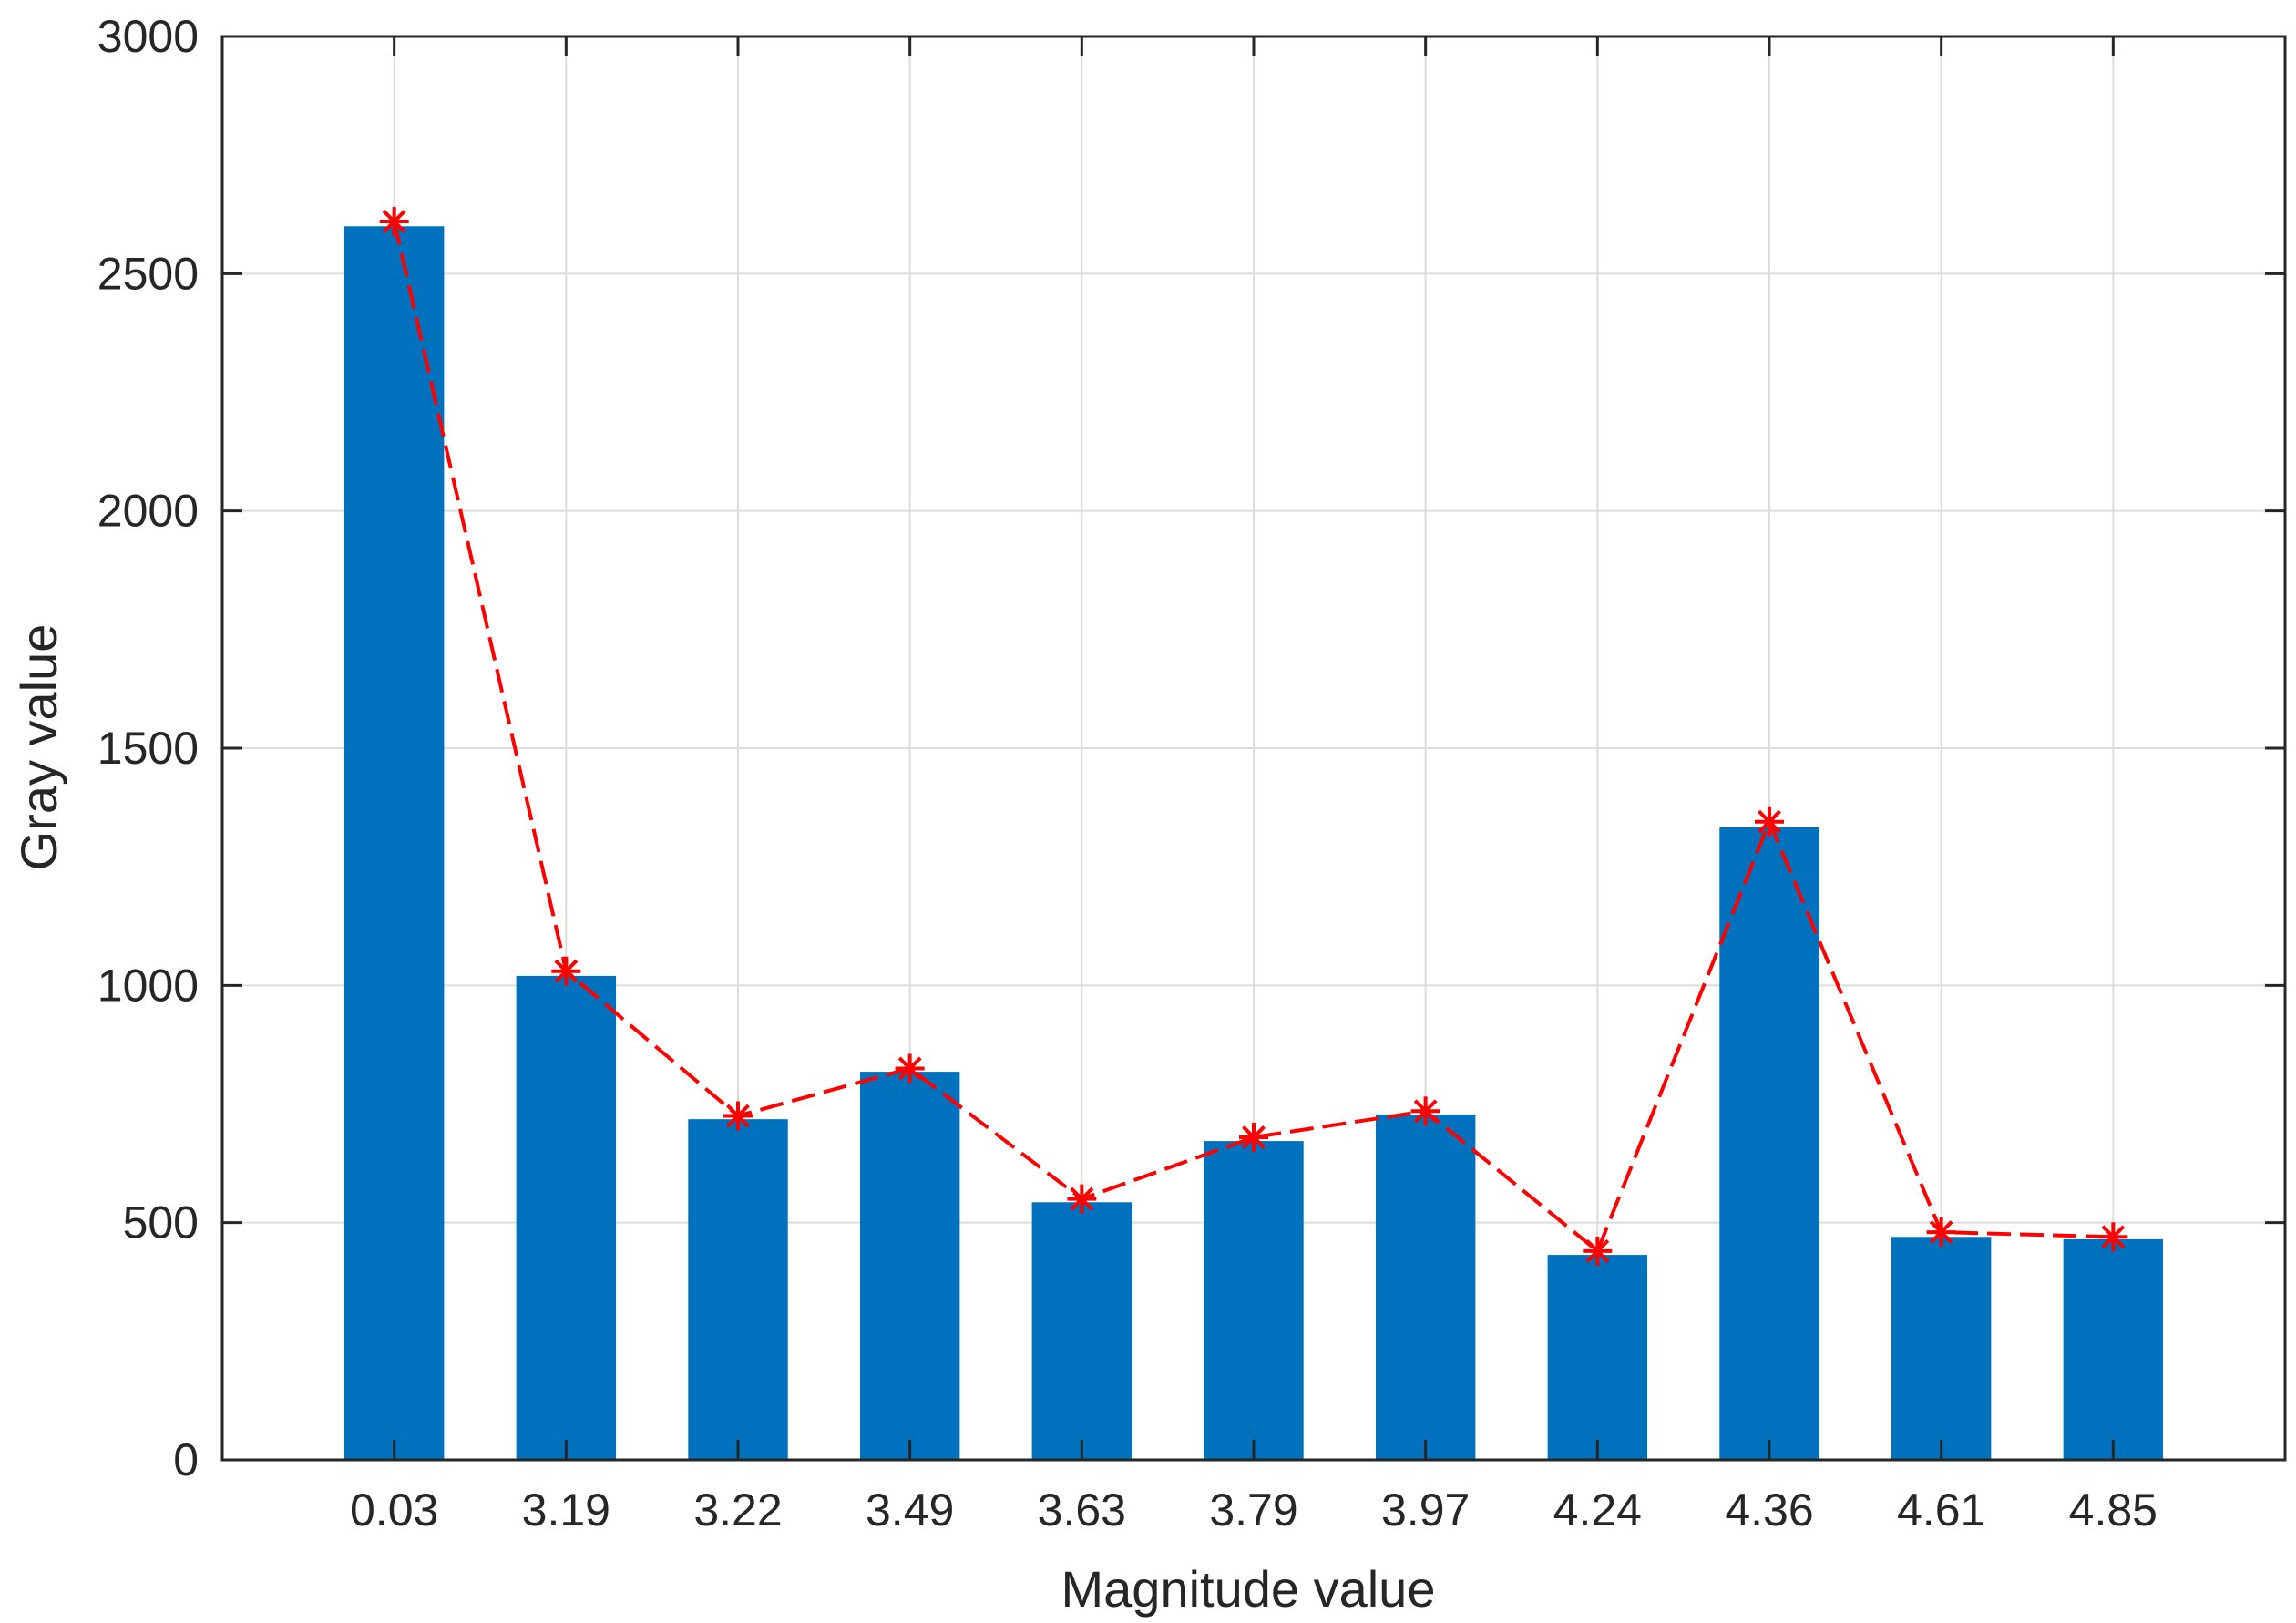  Describe the element at coordinates (38, 747) in the screenshot. I see `y-axis-title: Gray value` at that location.